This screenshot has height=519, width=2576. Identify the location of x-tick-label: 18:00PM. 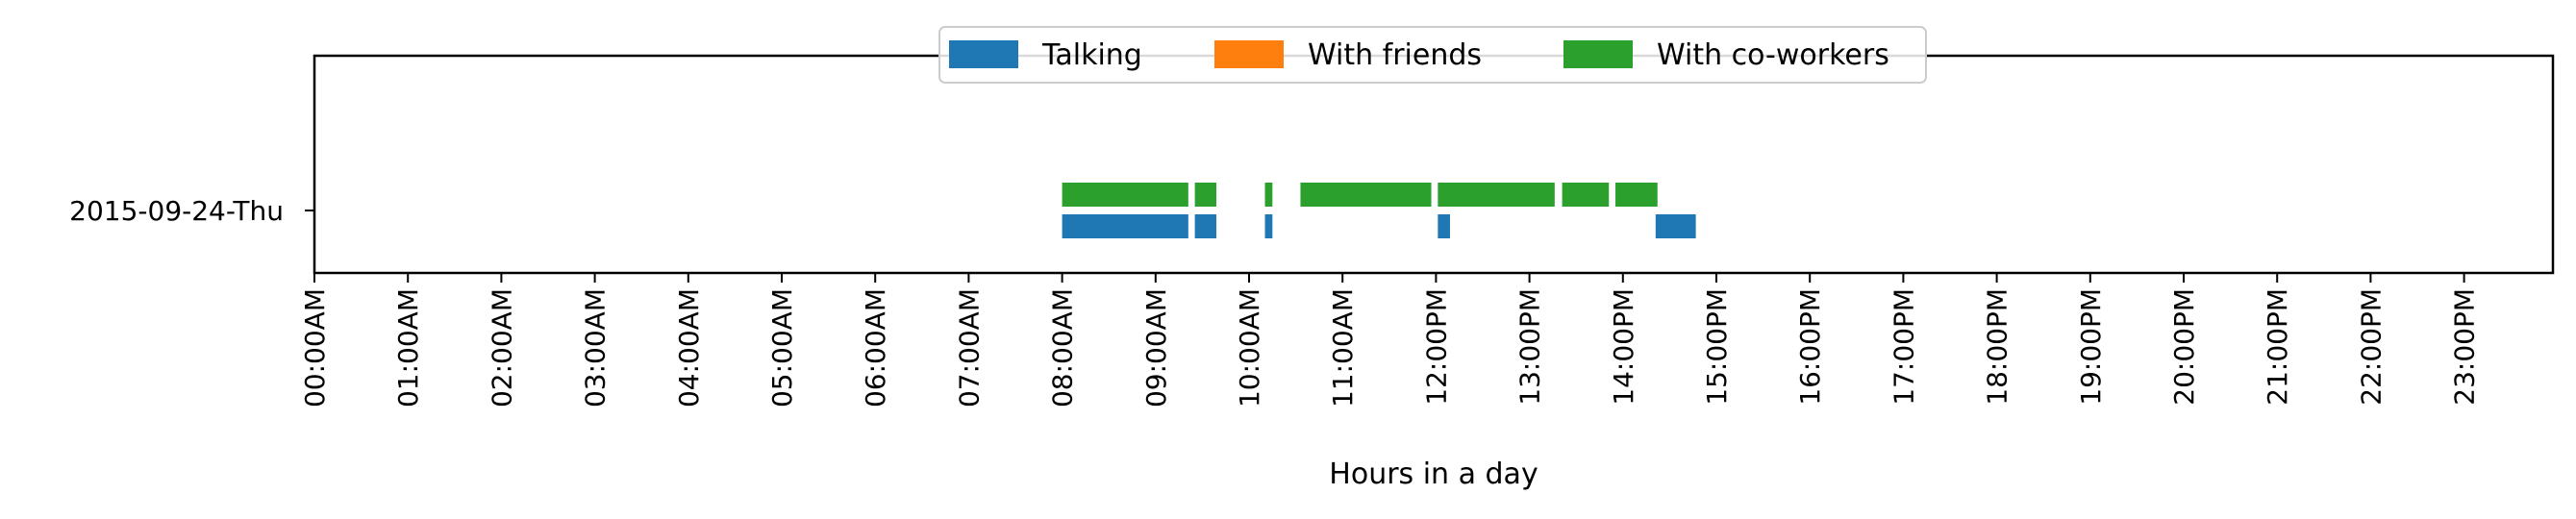
(1997, 347).